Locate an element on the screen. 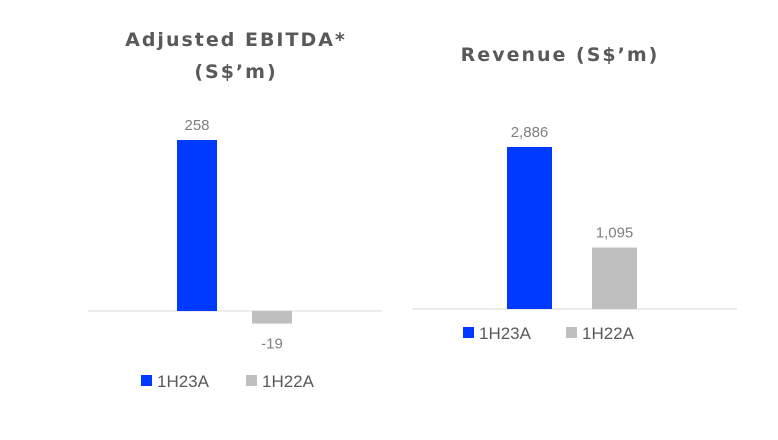 This screenshot has width=778, height=440. revenue-legend-label-1h22a: 1H22A is located at coordinates (608, 333).